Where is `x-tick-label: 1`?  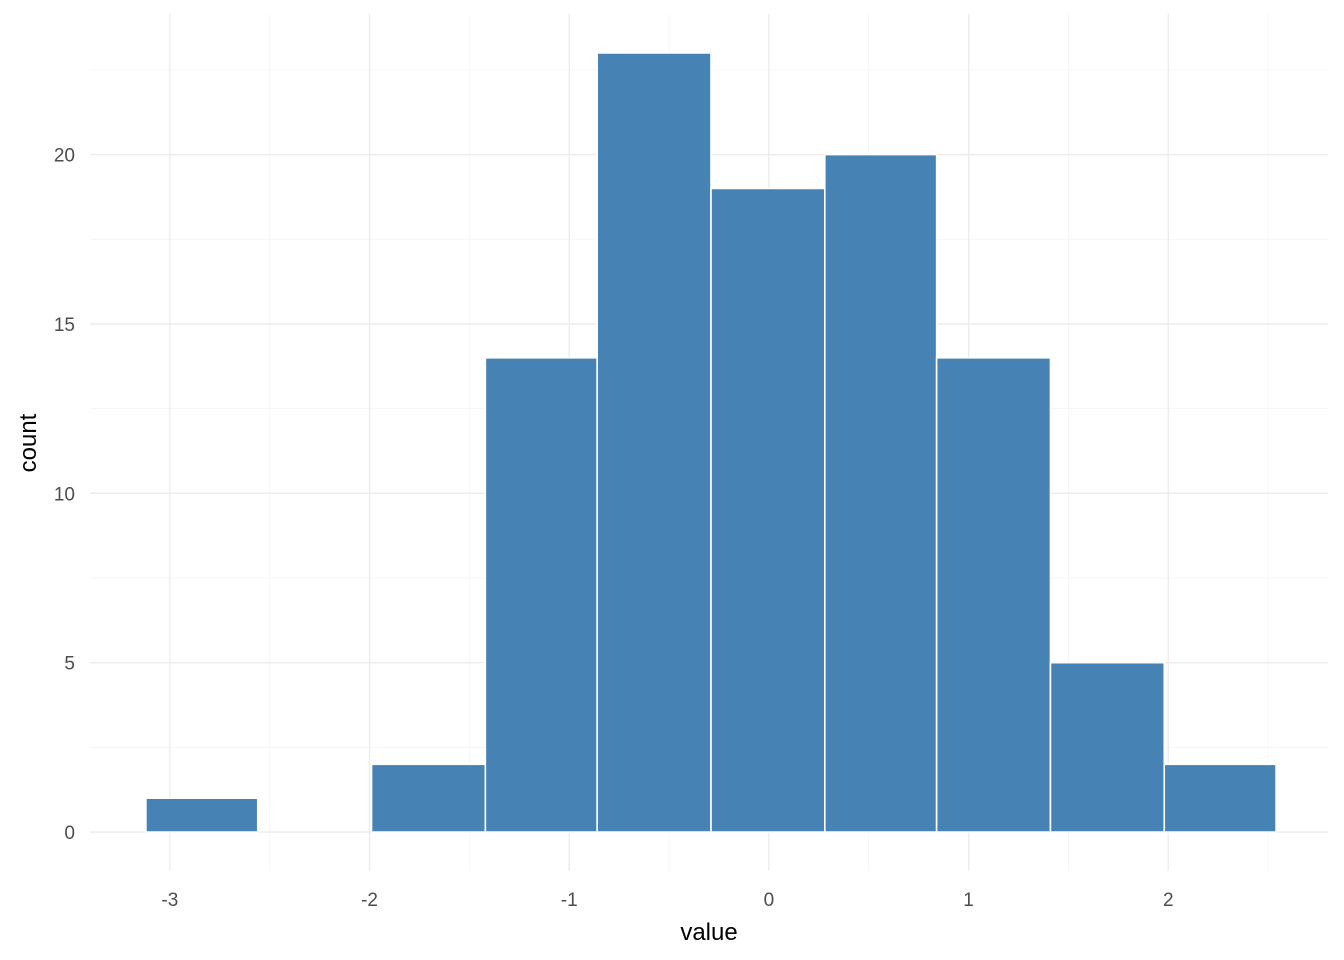 x-tick-label: 1 is located at coordinates (968, 900).